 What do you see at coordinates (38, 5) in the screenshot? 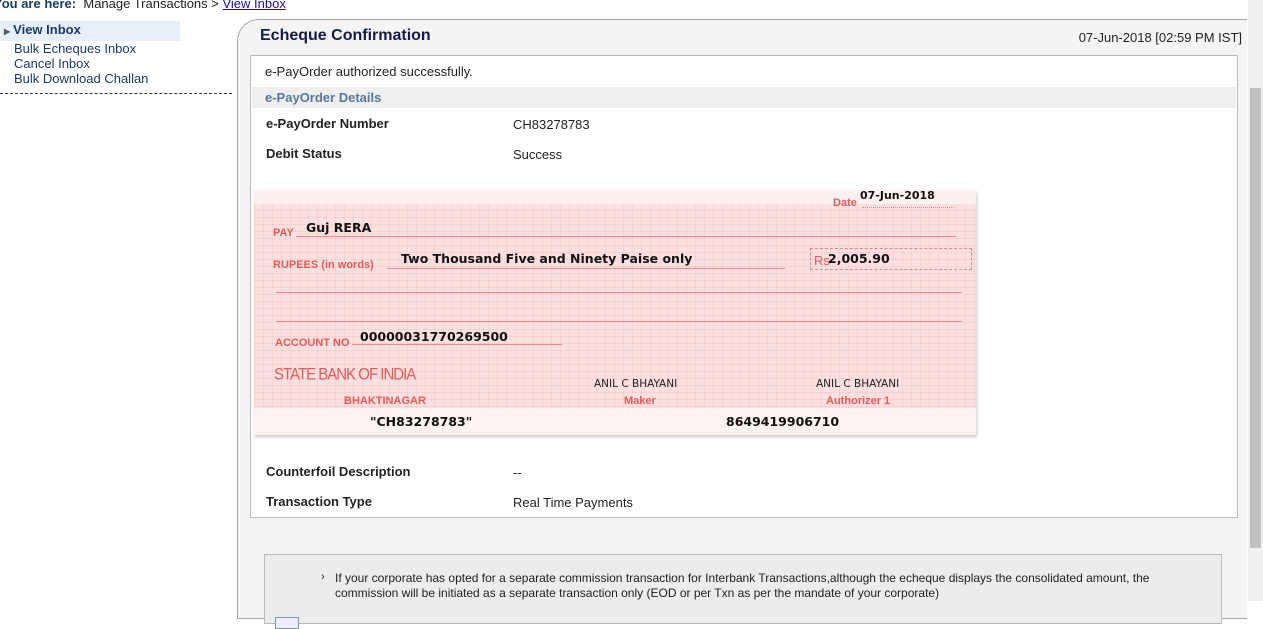
I see `breadcrumb-label: You are here:` at bounding box center [38, 5].